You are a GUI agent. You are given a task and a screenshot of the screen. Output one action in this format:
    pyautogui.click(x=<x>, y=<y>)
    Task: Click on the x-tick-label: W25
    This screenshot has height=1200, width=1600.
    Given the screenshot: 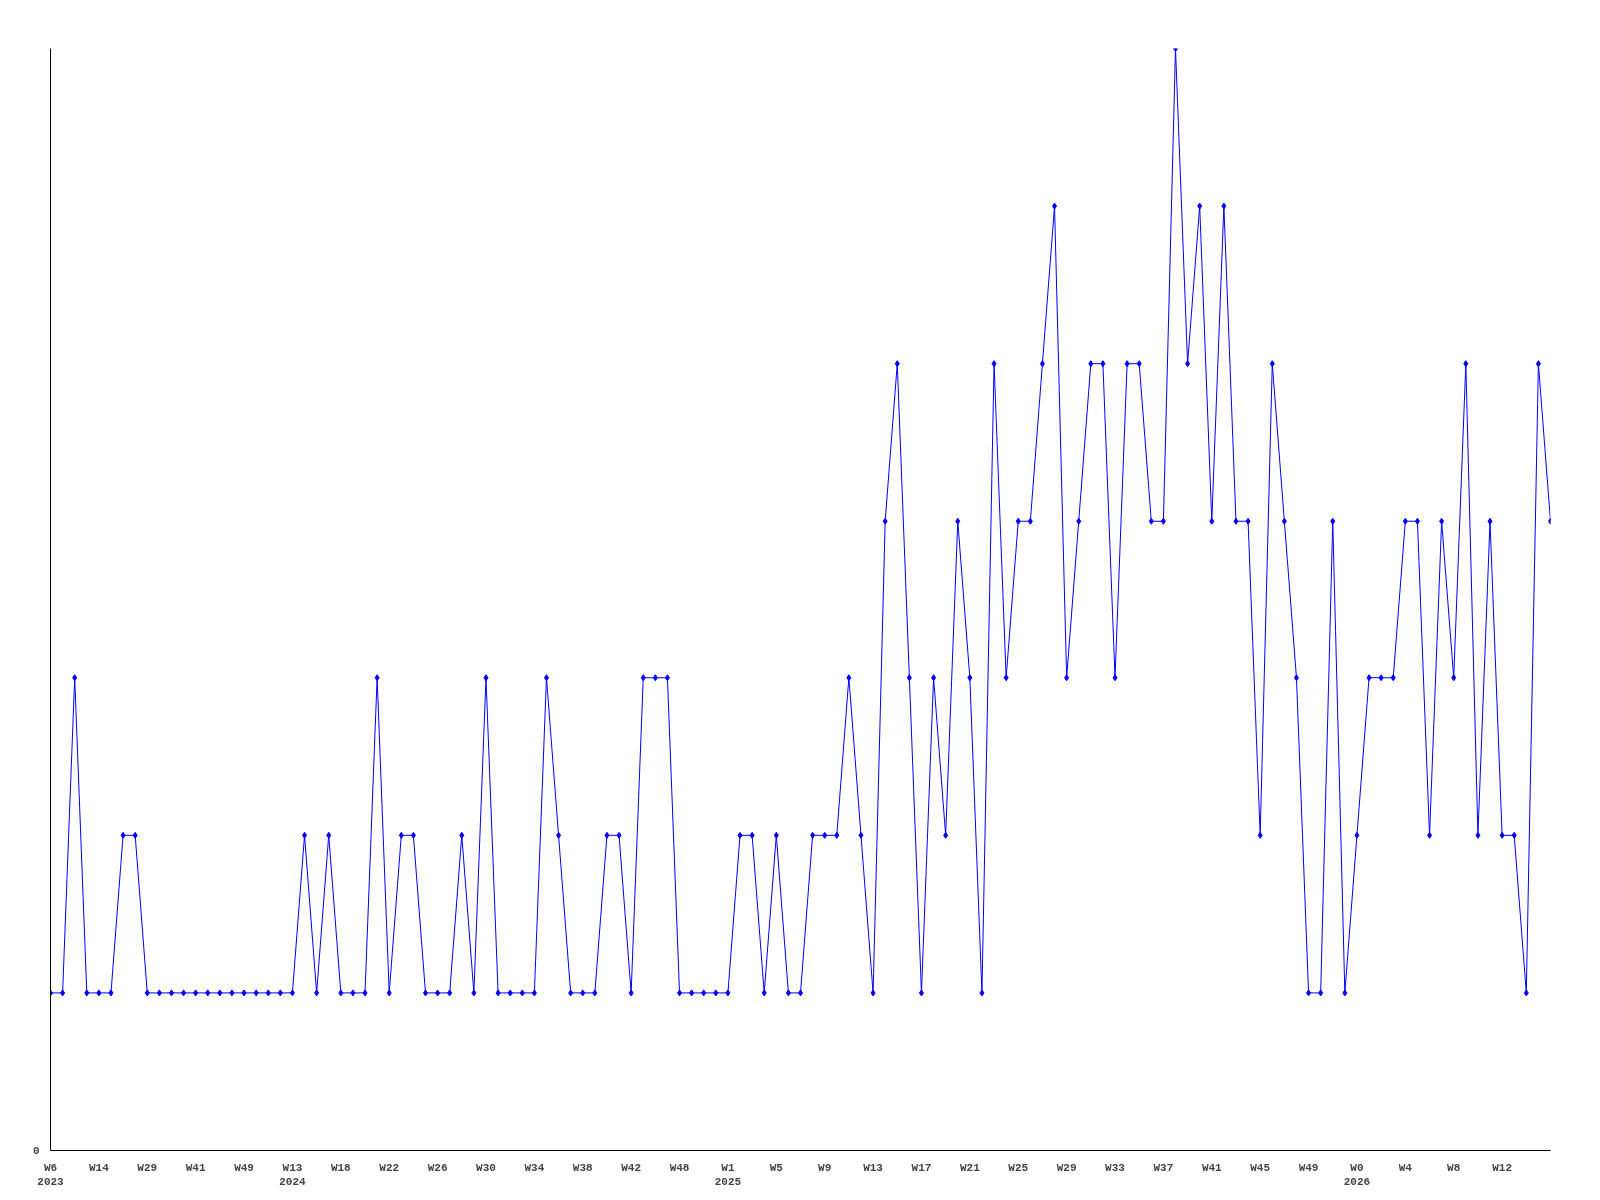 What is the action you would take?
    pyautogui.click(x=1018, y=1167)
    